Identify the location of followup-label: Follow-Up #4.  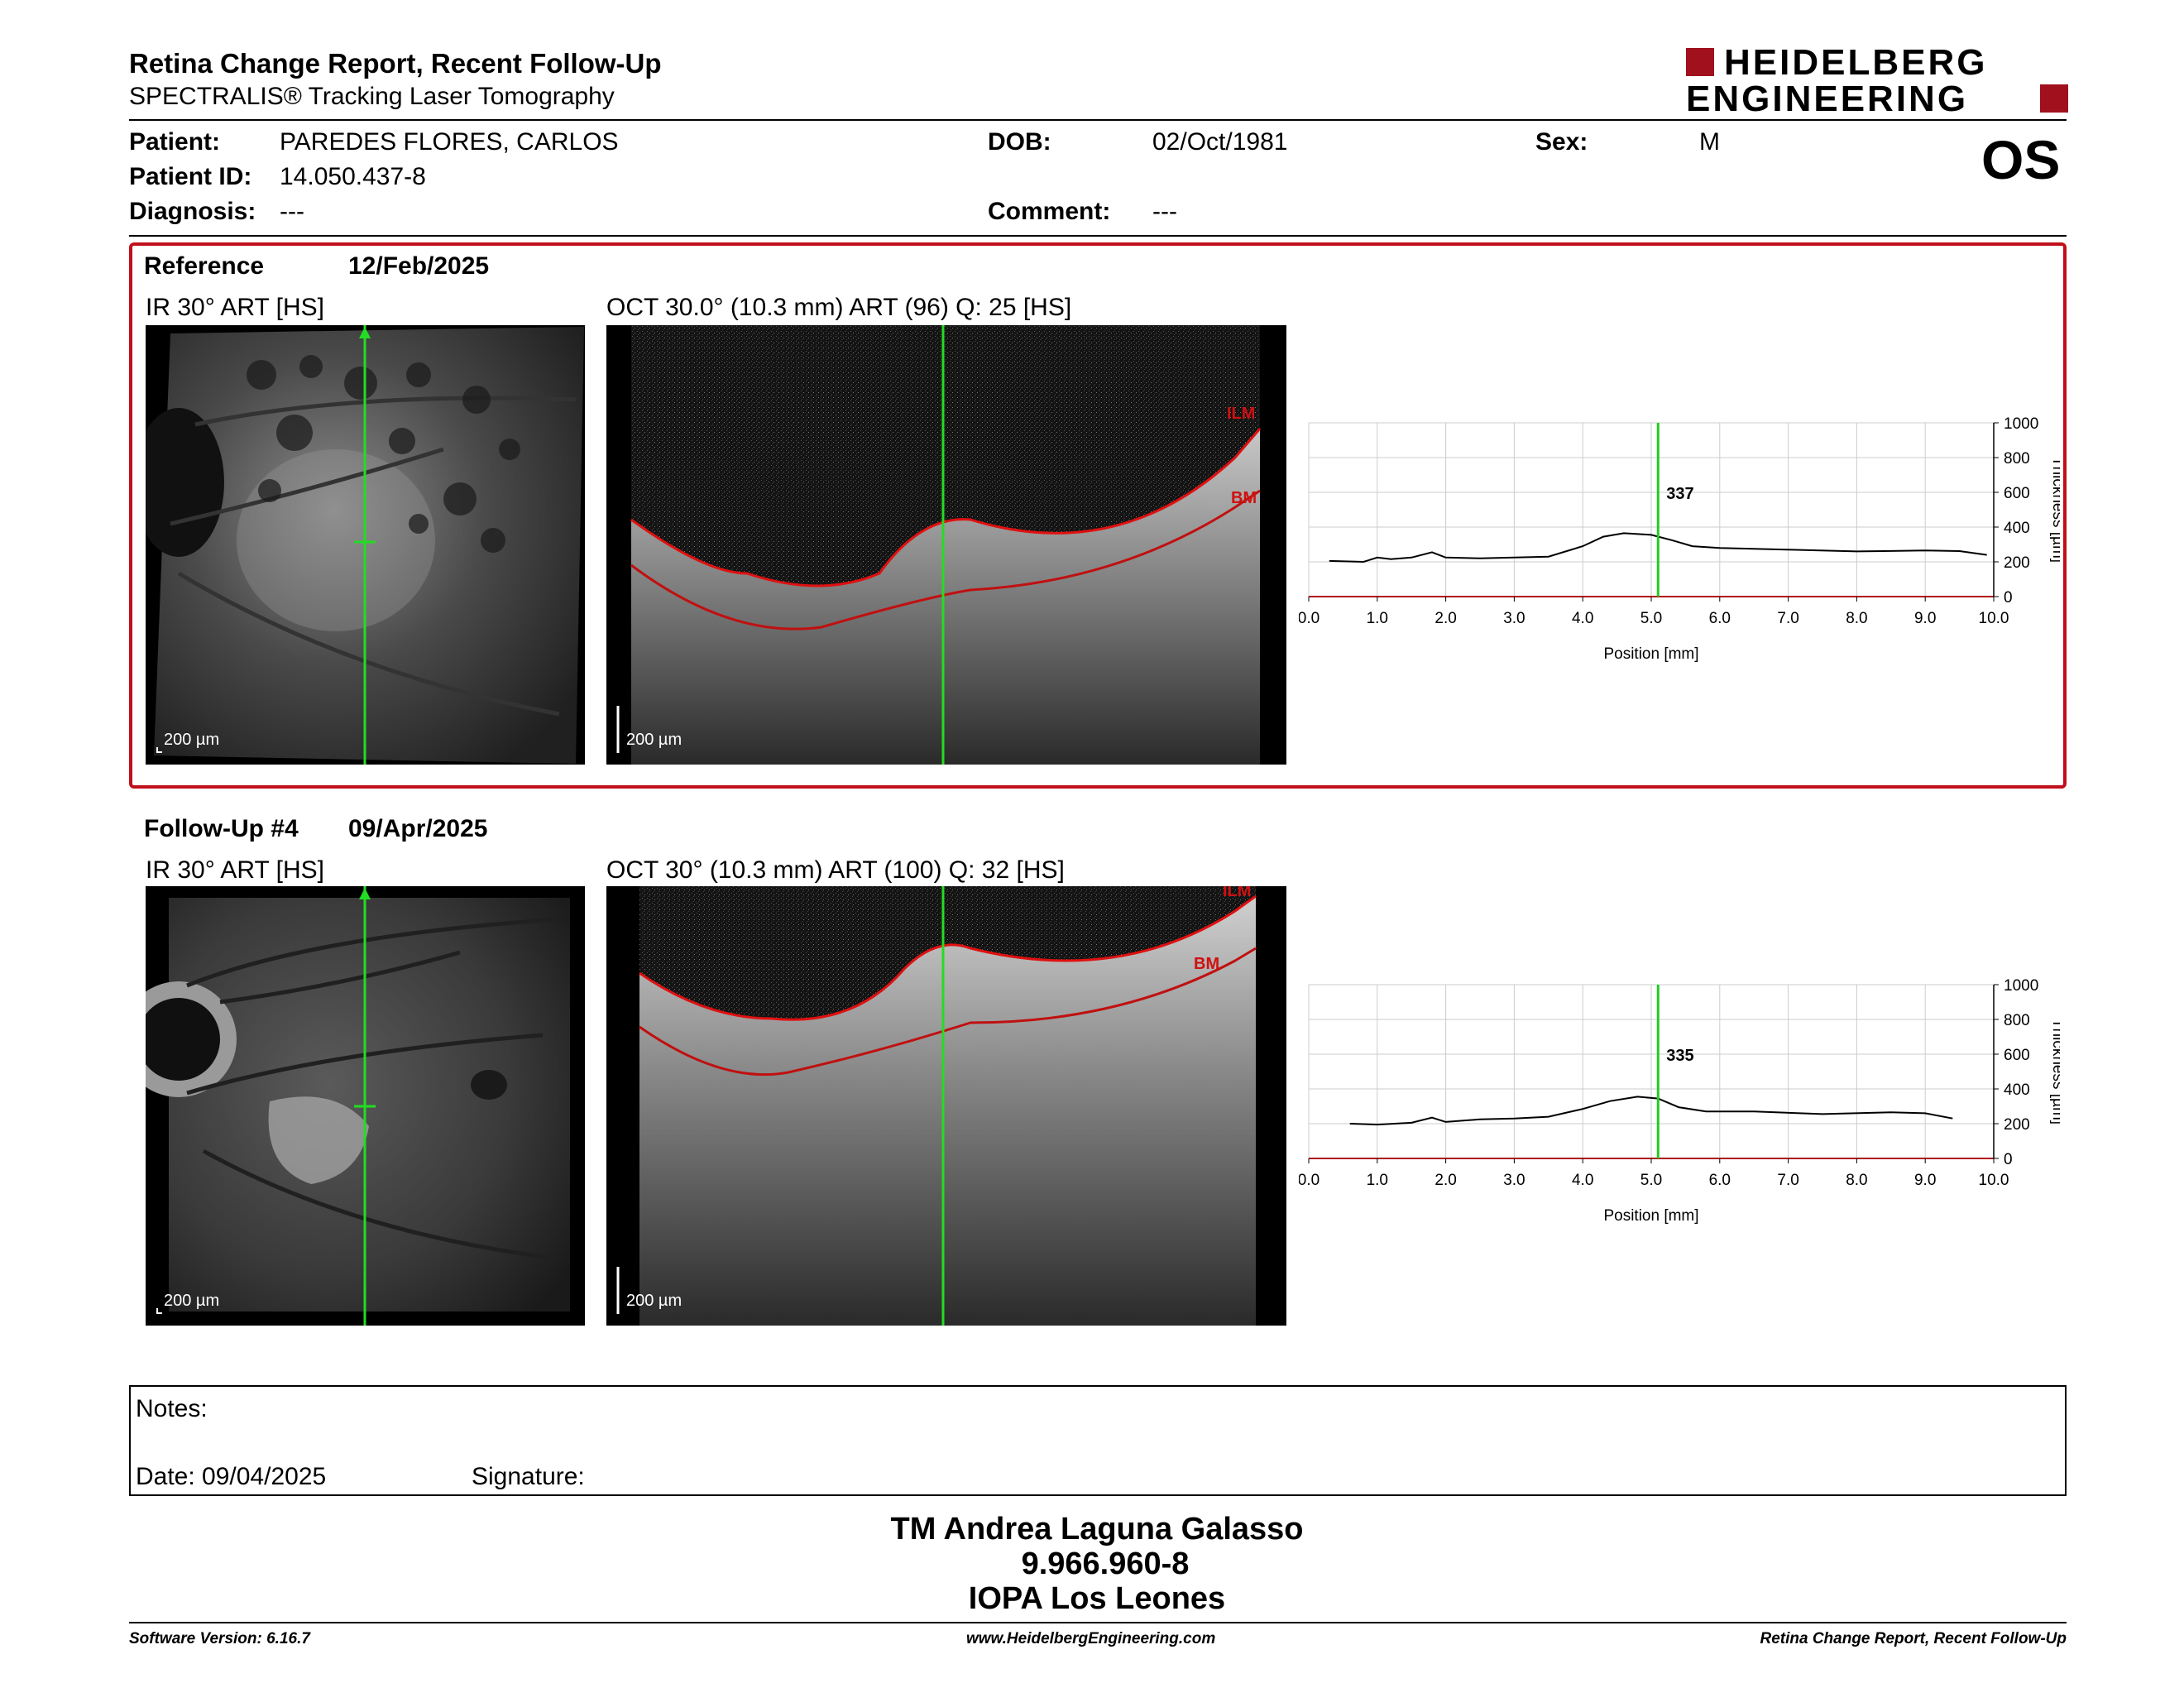
(221, 828).